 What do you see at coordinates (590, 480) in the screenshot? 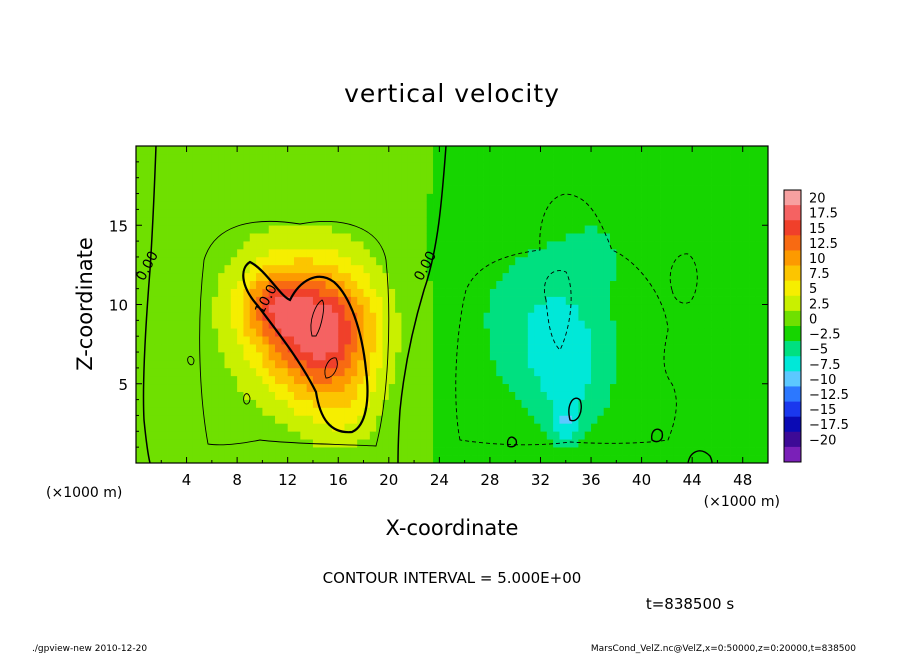
I see `x-tick-label: 36` at bounding box center [590, 480].